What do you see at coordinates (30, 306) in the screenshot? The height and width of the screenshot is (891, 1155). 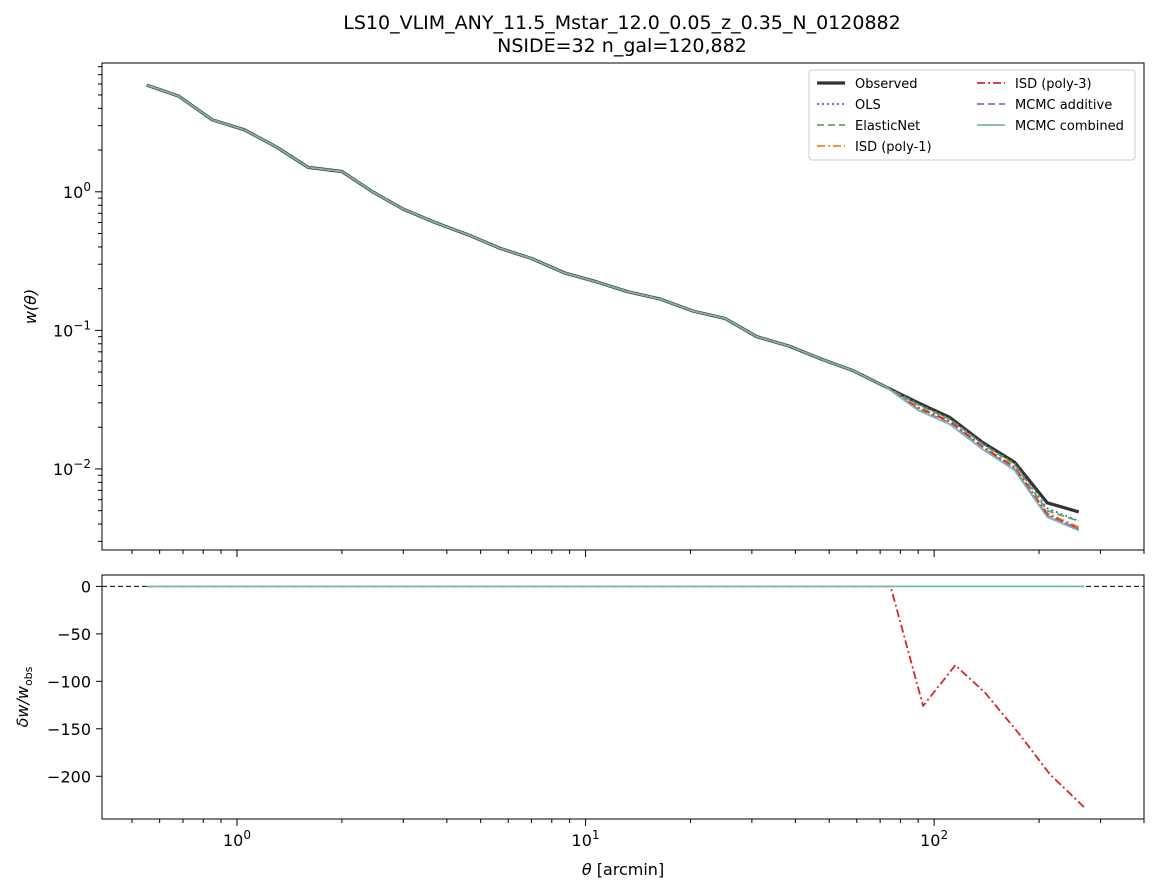 I see `top-y-axis-label: w(θ)` at bounding box center [30, 306].